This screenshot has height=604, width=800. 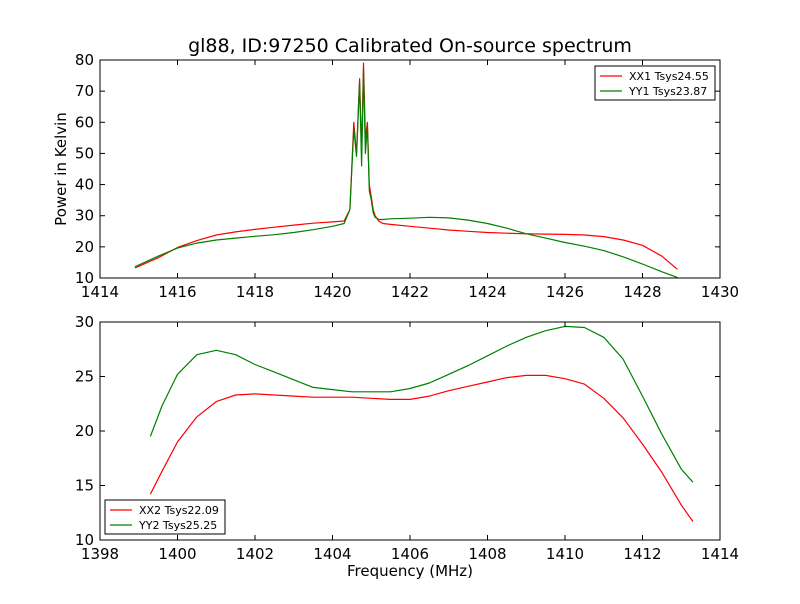 I want to click on x-axis-label: Frequency (MHz), so click(x=410, y=571).